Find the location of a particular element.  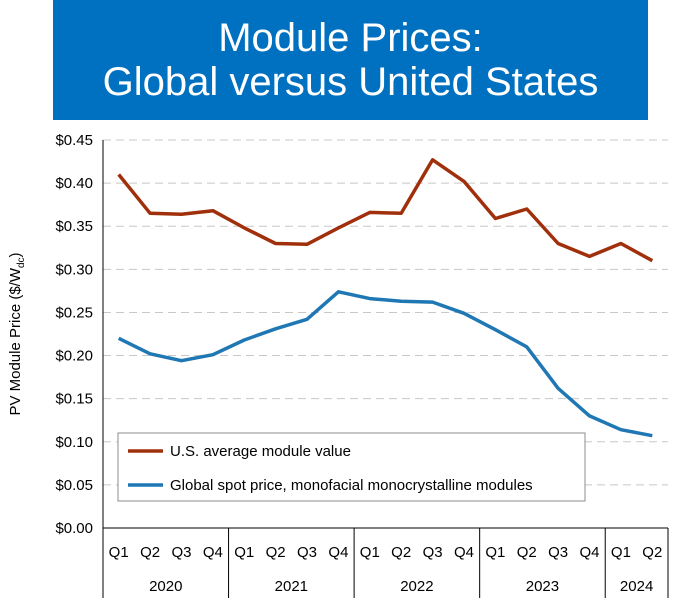

y-tick-label: $0.35 is located at coordinates (74, 226).